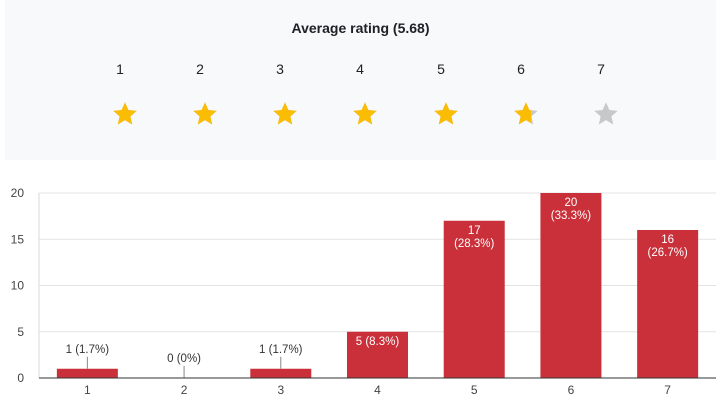 The width and height of the screenshot is (720, 405). I want to click on y-tick-label: 5, so click(20, 332).